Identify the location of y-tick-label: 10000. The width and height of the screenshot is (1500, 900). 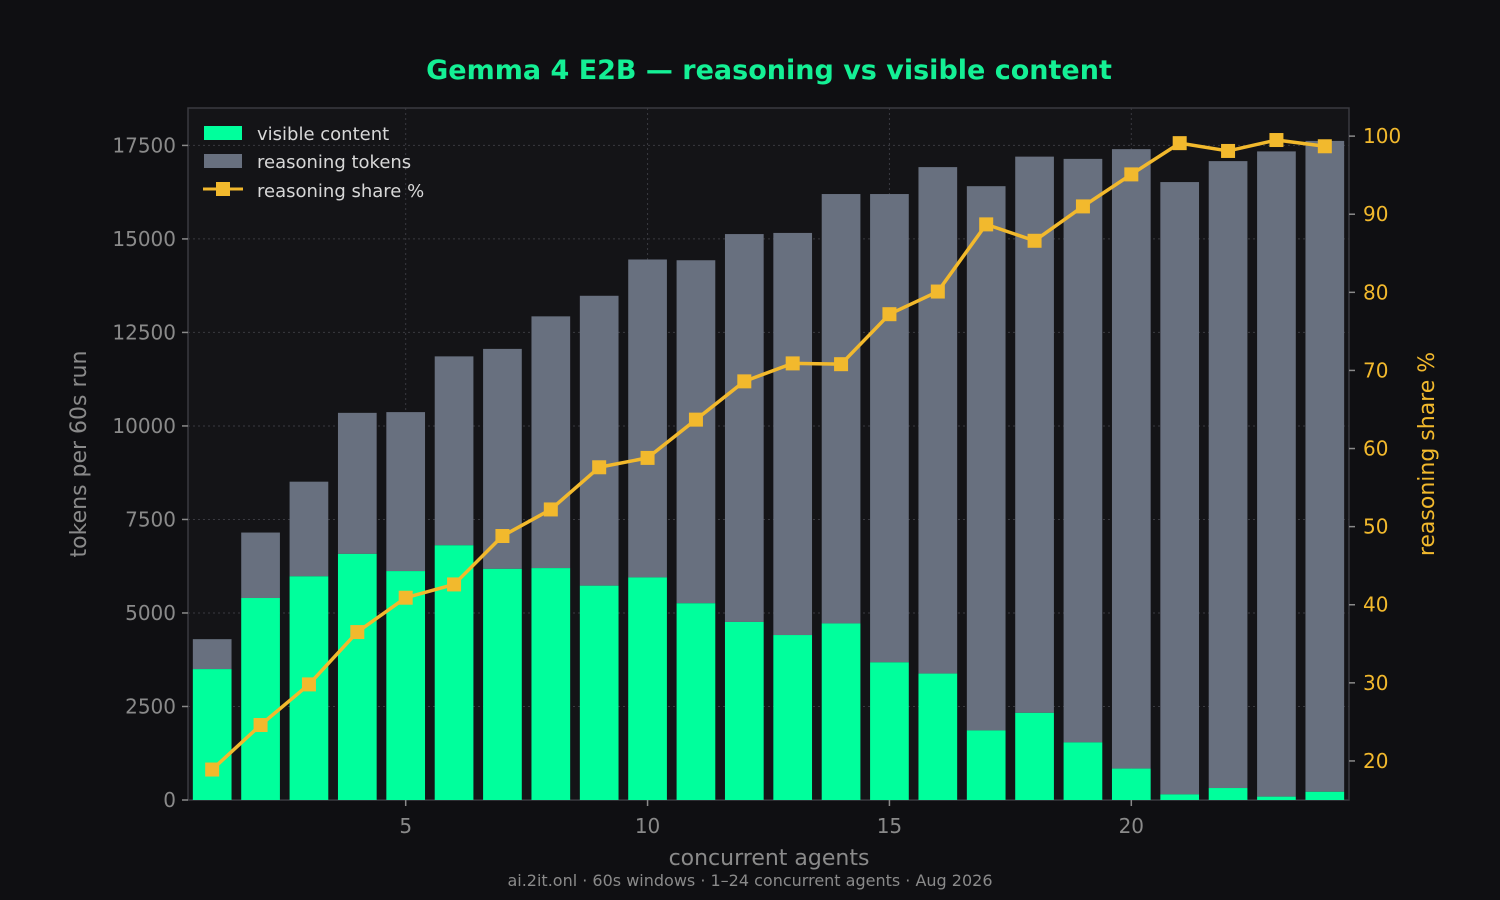
(144, 426).